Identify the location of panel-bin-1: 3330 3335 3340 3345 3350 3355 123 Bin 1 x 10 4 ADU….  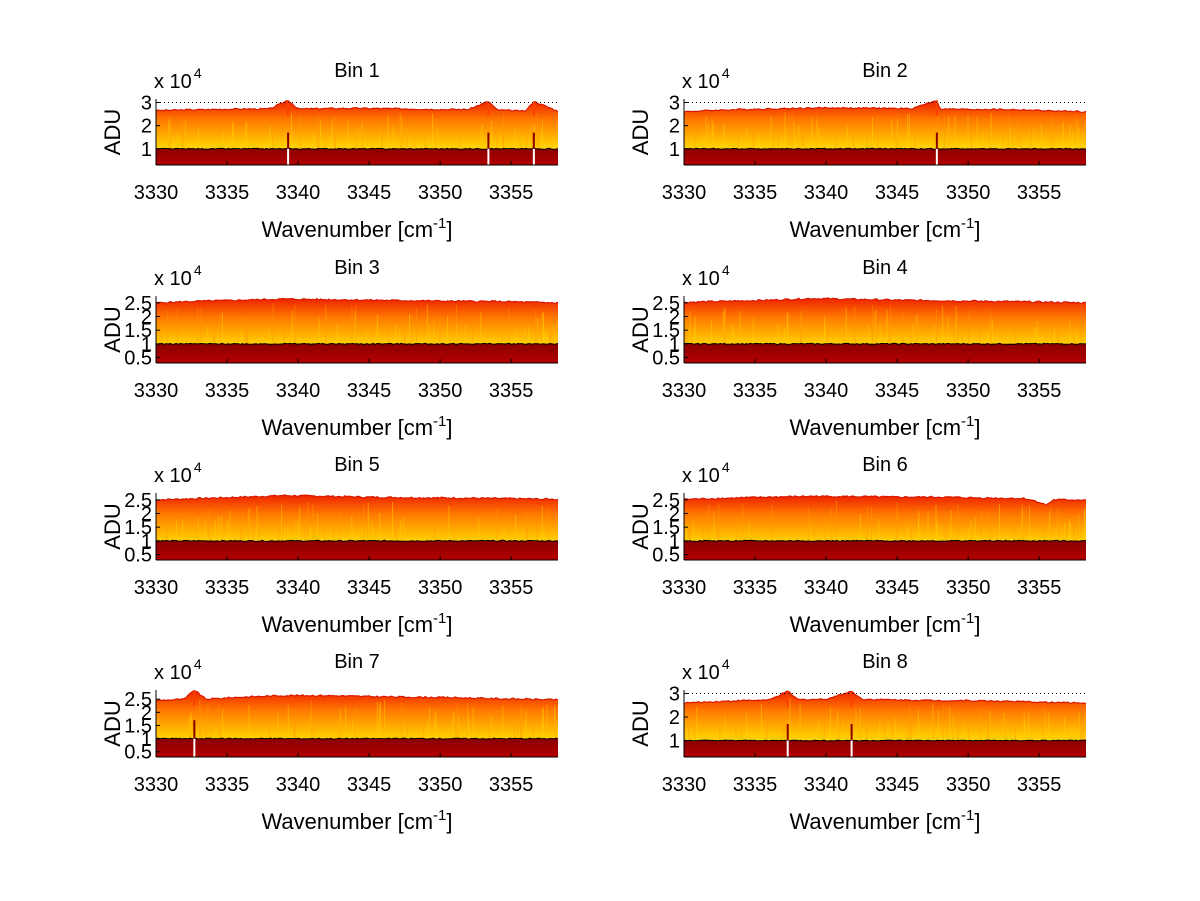
(329, 151).